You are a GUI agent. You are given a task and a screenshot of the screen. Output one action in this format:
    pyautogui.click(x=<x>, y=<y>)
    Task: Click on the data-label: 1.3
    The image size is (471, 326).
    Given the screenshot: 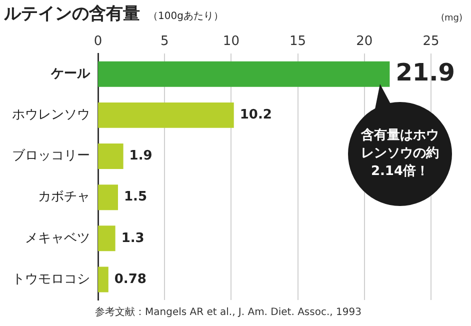 What is the action you would take?
    pyautogui.click(x=132, y=238)
    